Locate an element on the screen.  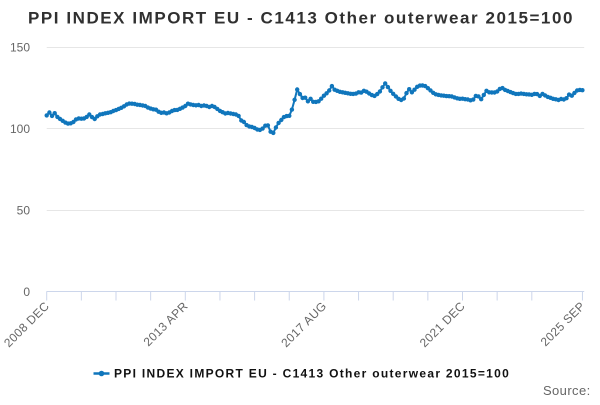
svg-text: 50 is located at coordinates (24, 210).